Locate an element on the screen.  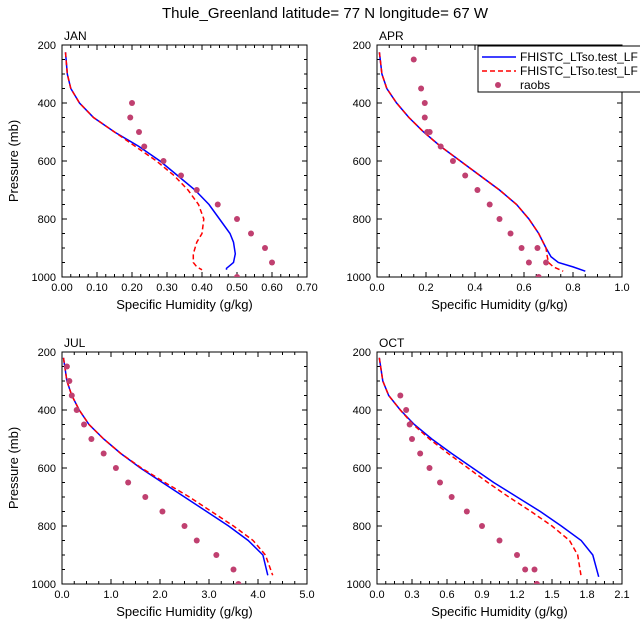
x-tick-label: 0.3 is located at coordinates (411, 595).